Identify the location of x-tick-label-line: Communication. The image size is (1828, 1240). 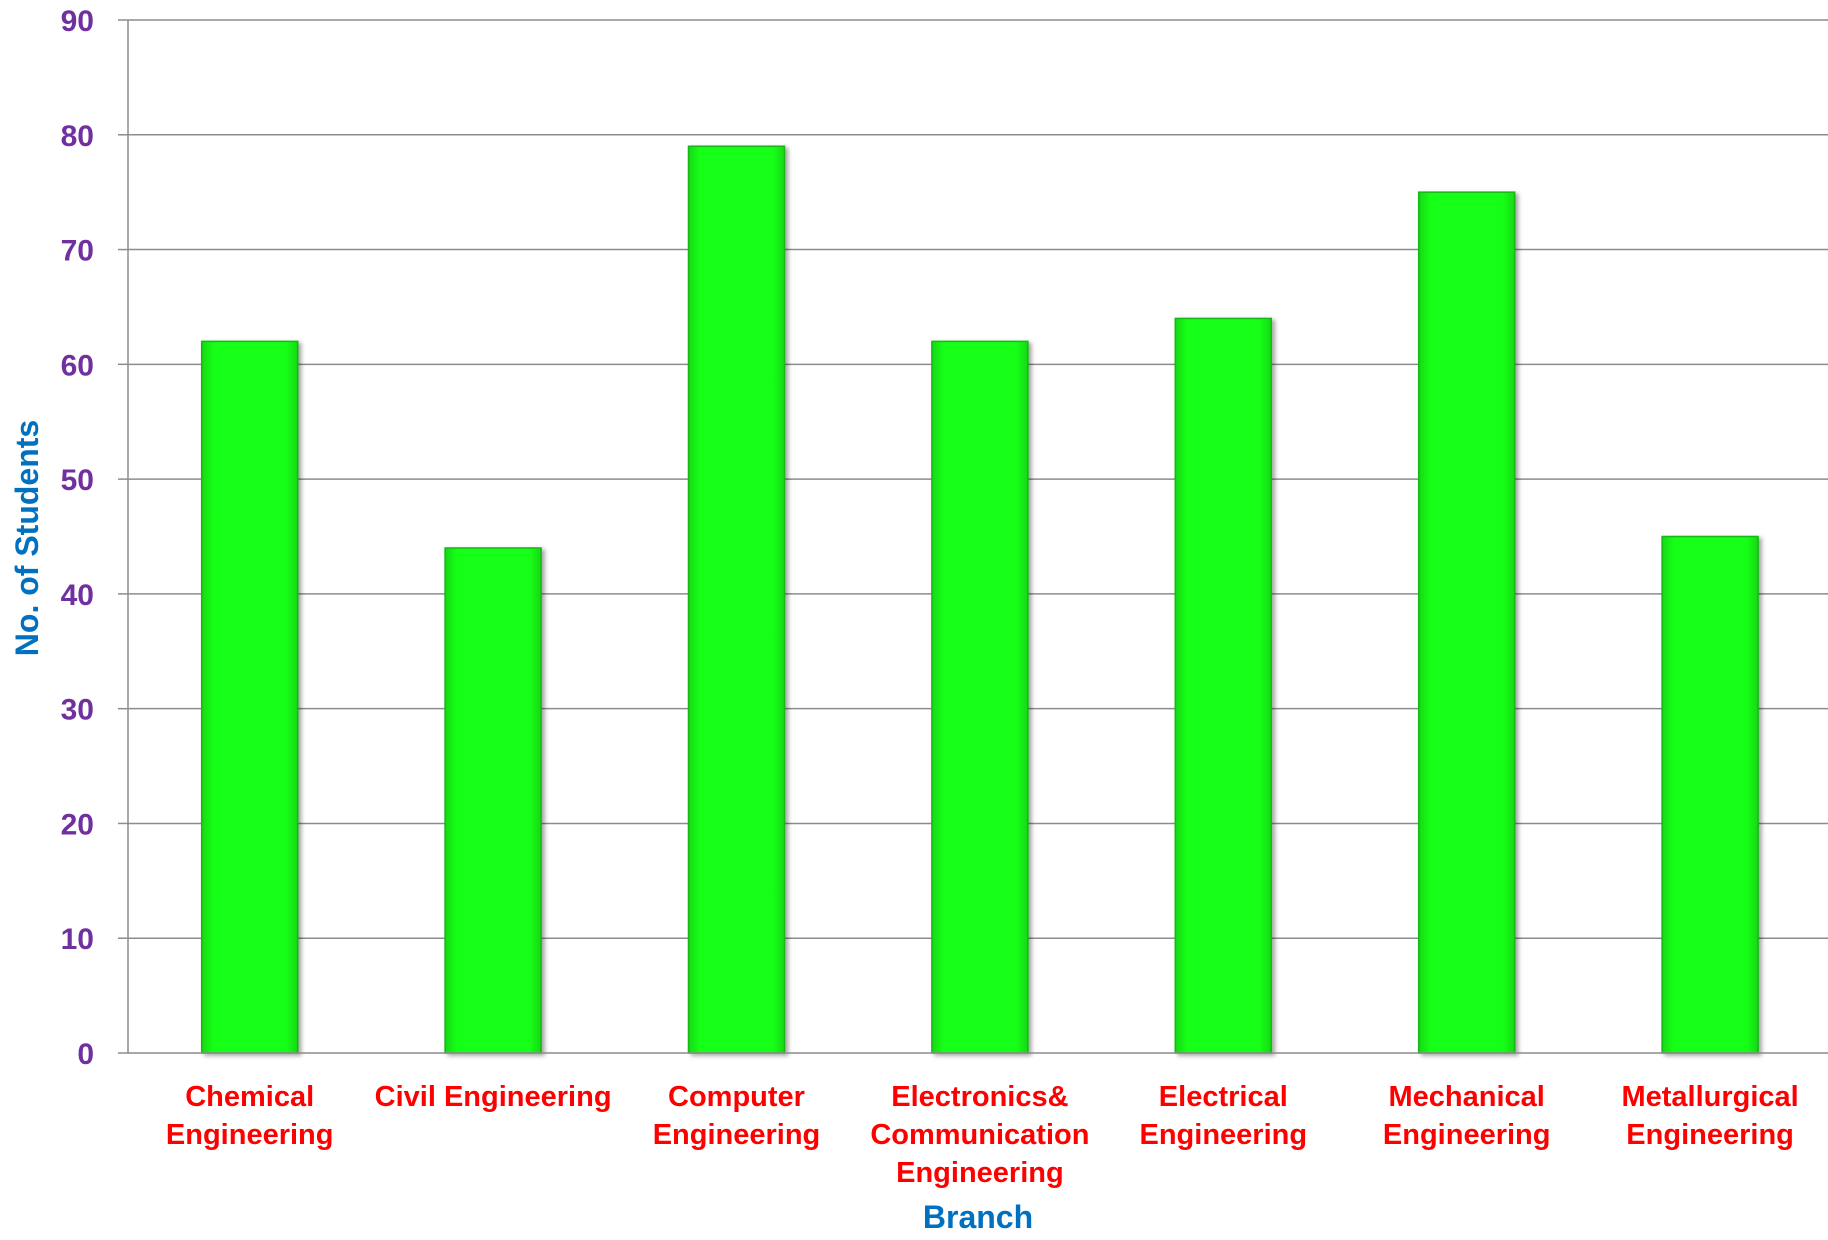
(979, 1135).